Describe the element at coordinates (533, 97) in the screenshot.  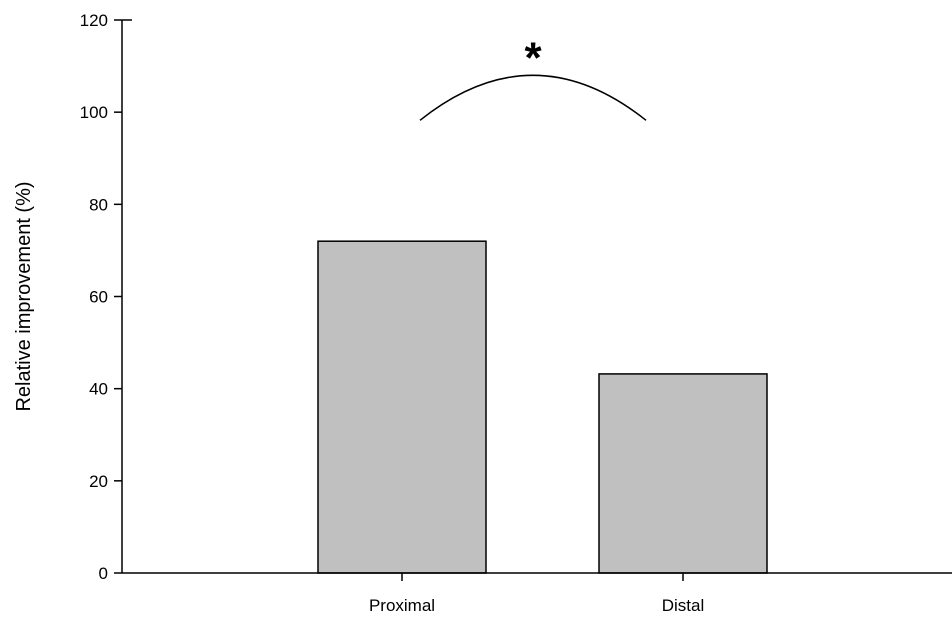
I see `significance-arc` at that location.